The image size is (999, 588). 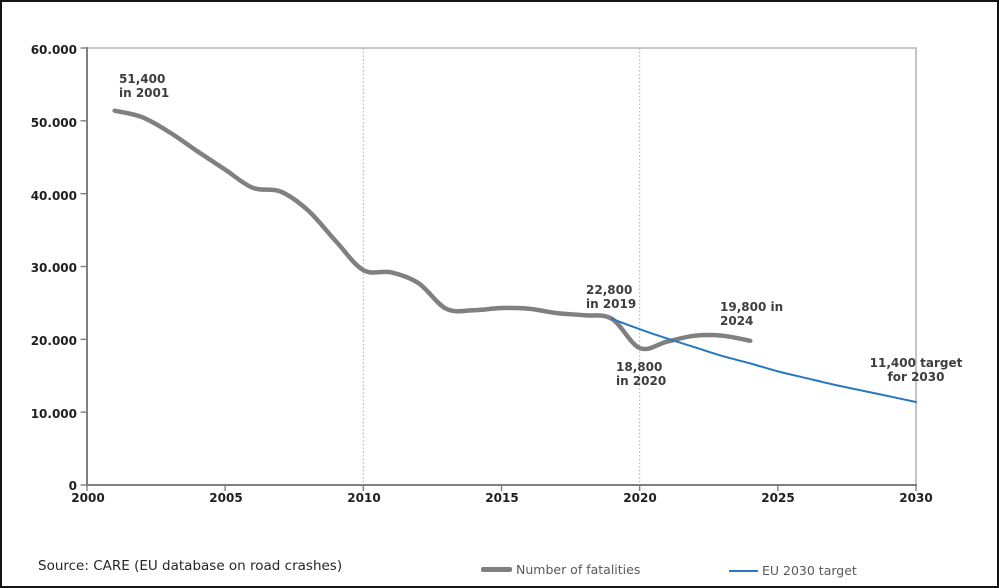 What do you see at coordinates (226, 498) in the screenshot?
I see `x-tick-label: 2005` at bounding box center [226, 498].